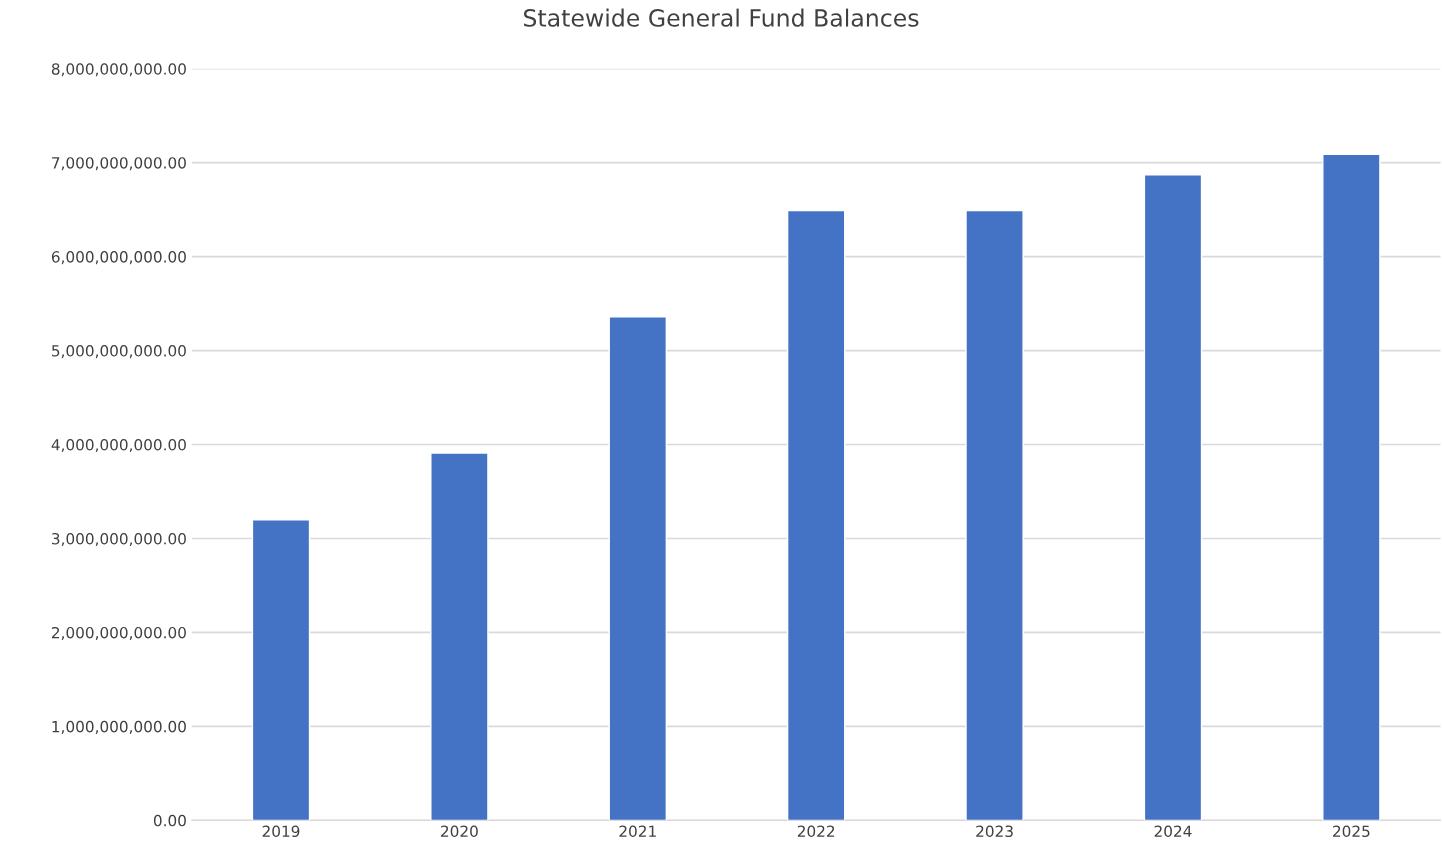 This screenshot has height=859, width=1442. I want to click on chart-title: Statewide General Fund Balances, so click(721, 17).